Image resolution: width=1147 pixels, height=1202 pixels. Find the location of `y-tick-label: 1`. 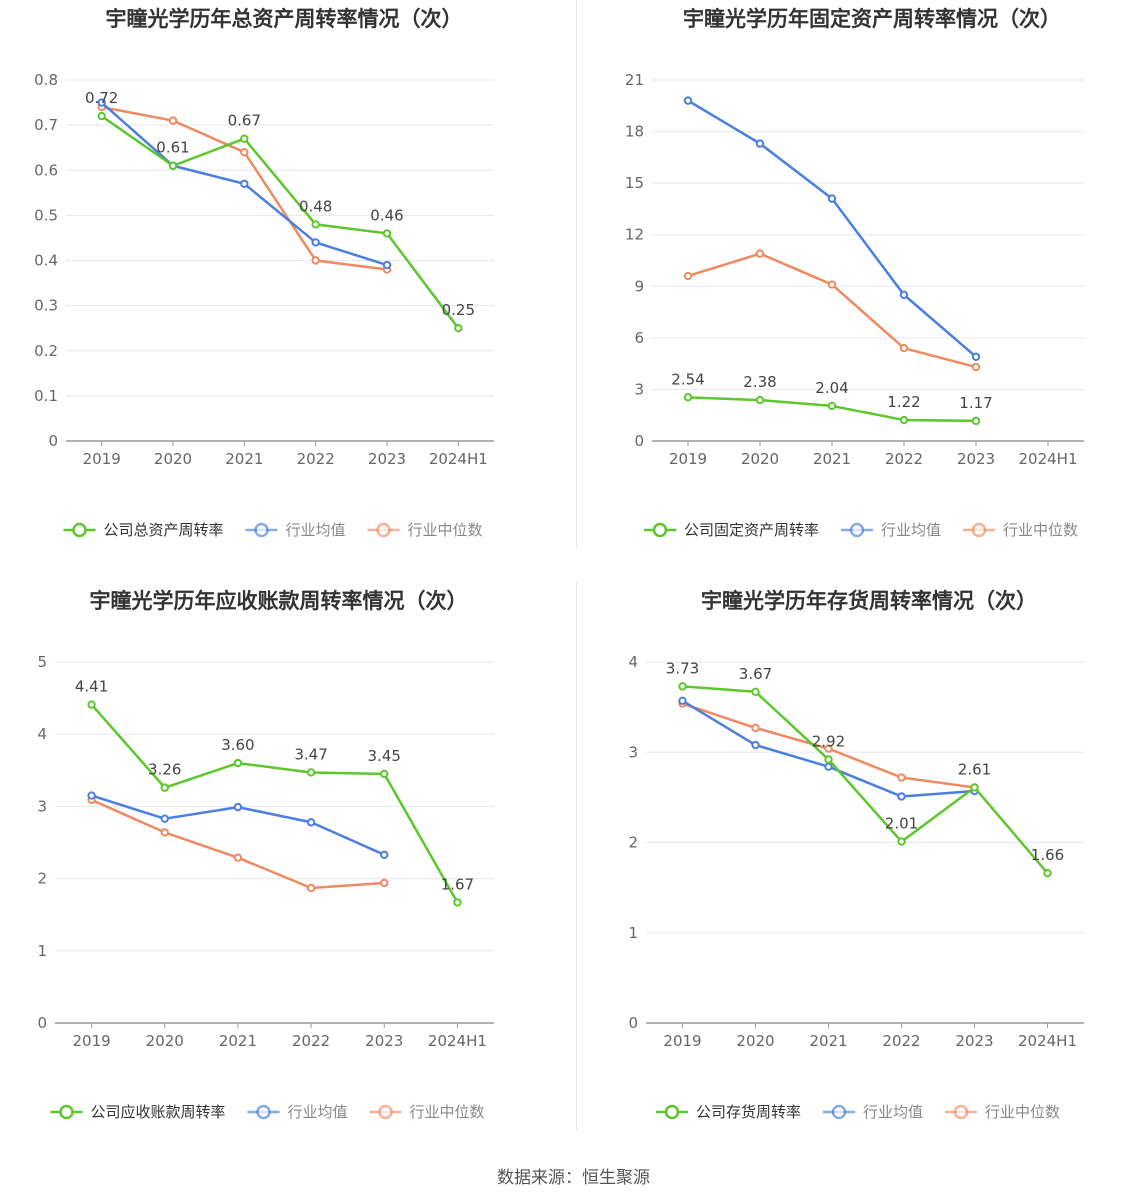

y-tick-label: 1 is located at coordinates (42, 951).